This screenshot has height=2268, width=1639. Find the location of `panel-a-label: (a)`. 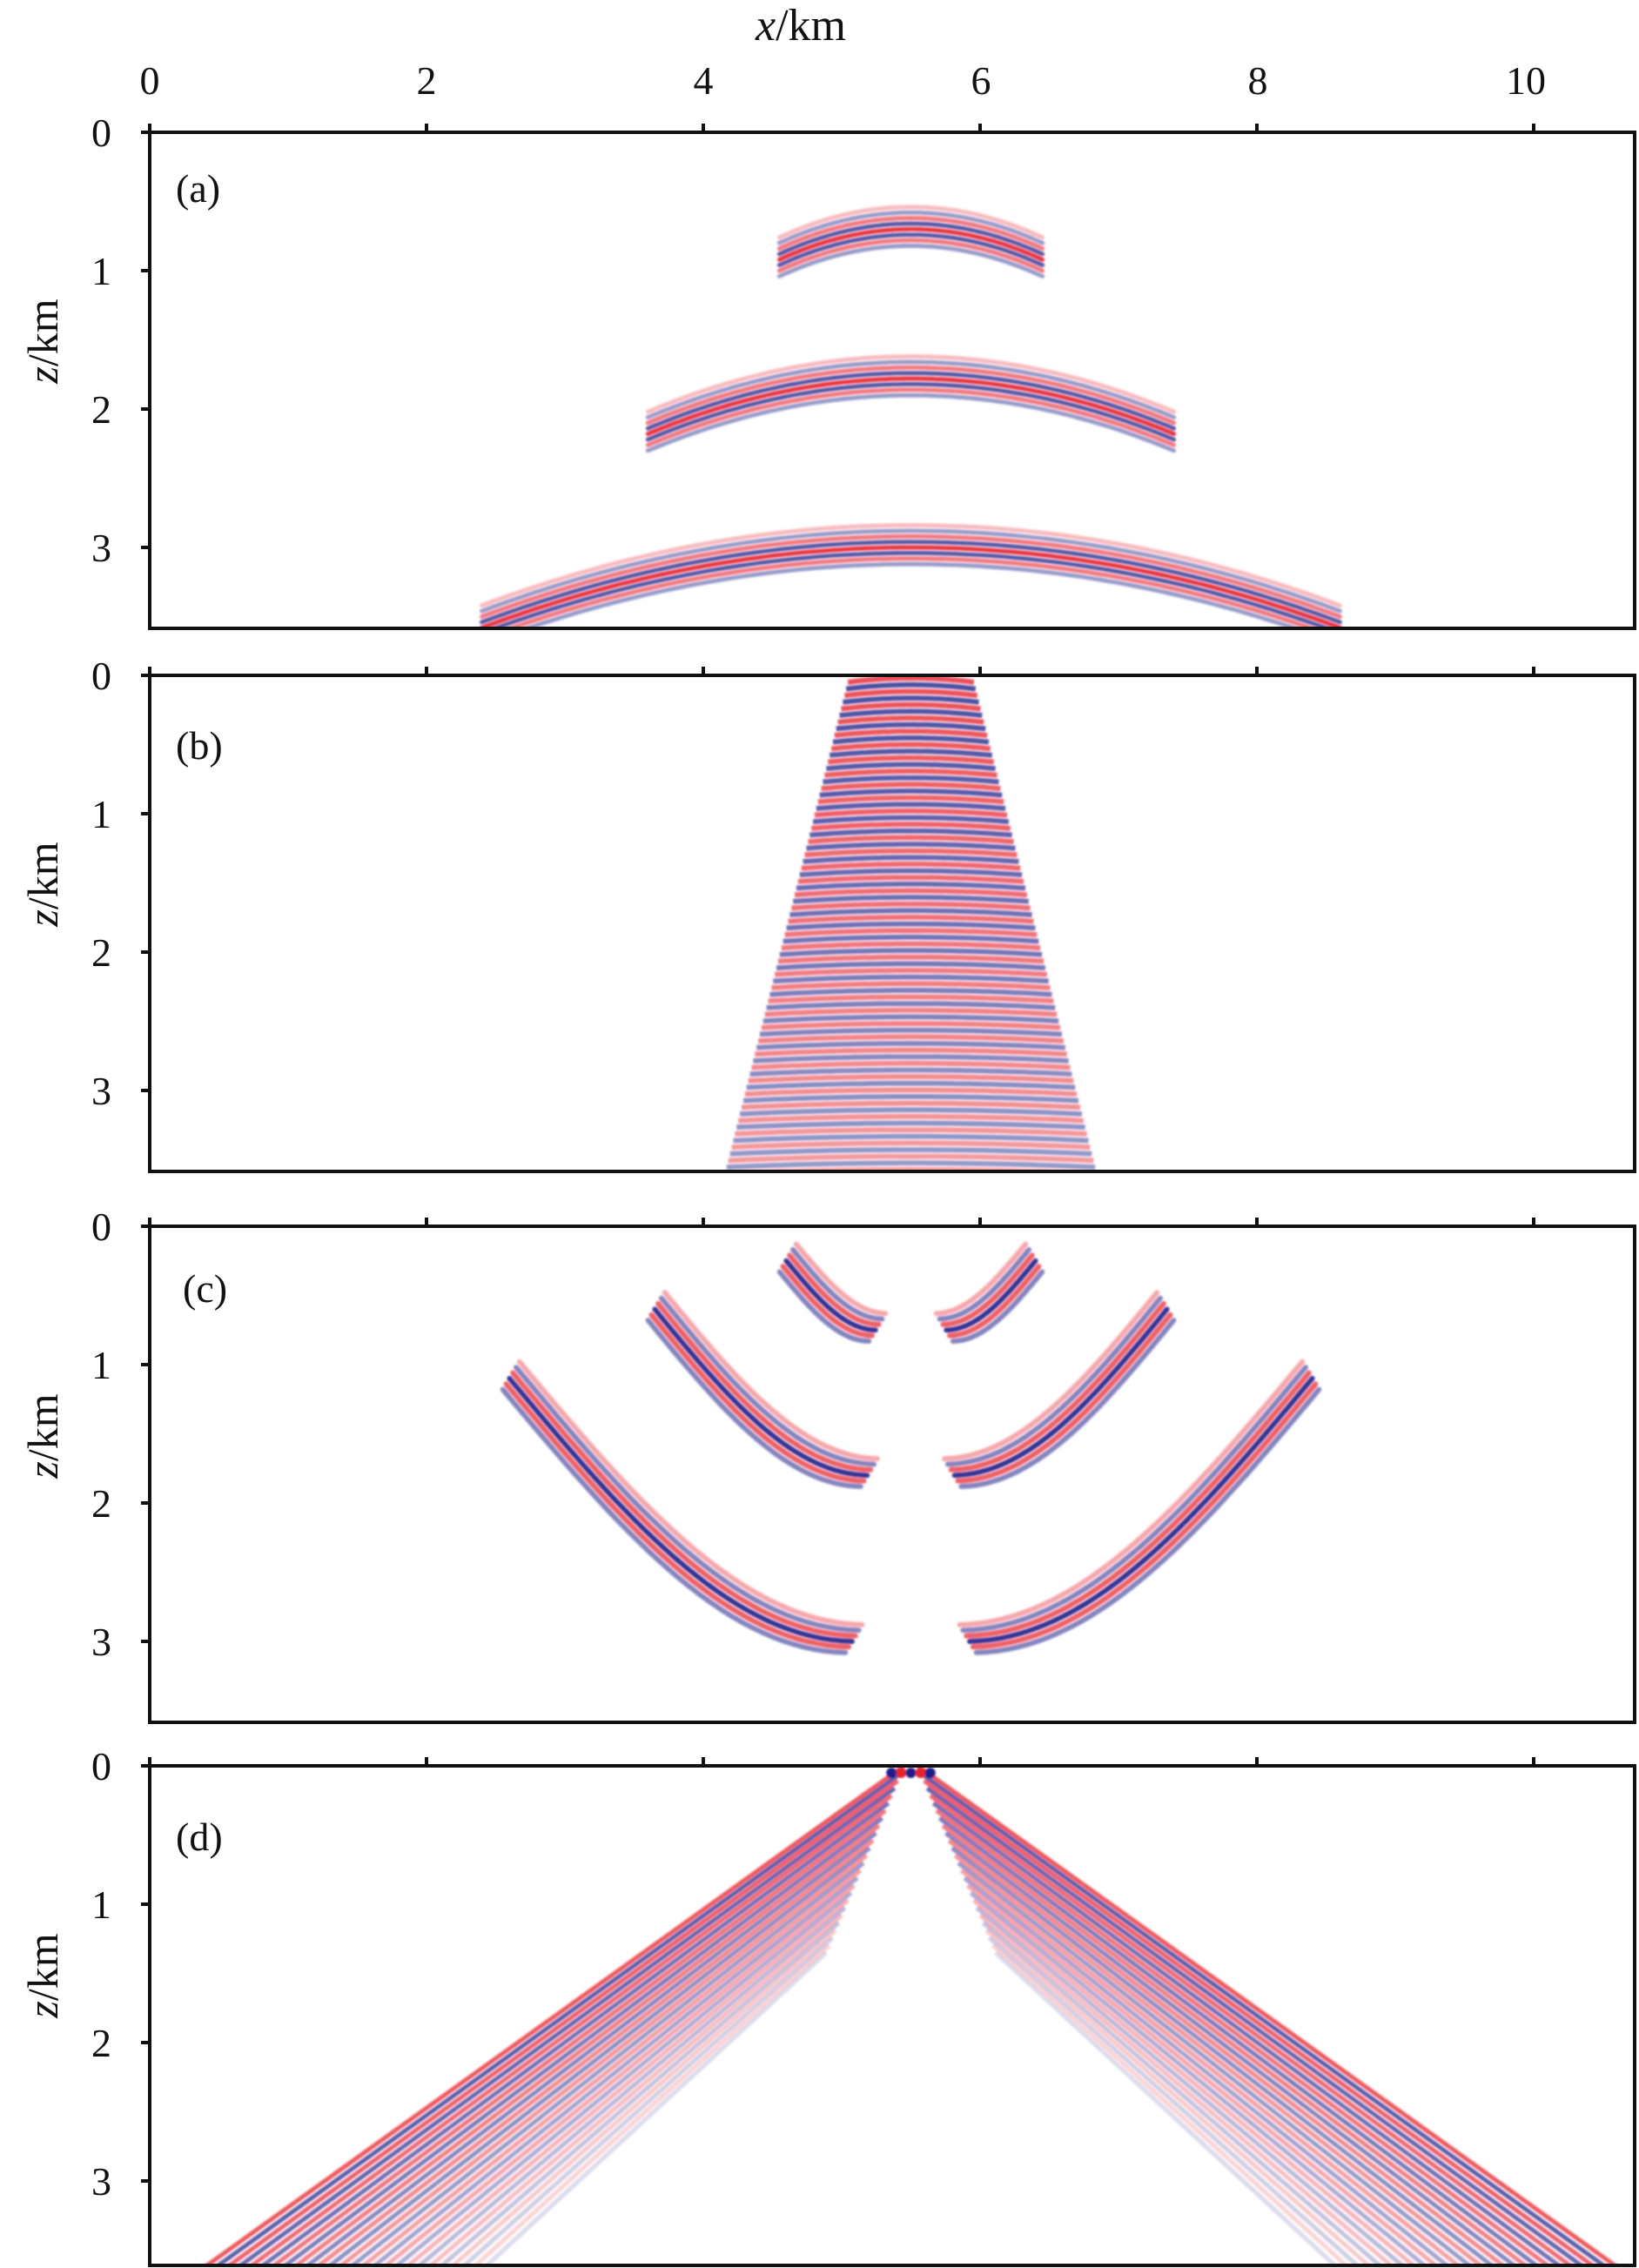

panel-a-label: (a) is located at coordinates (198, 188).